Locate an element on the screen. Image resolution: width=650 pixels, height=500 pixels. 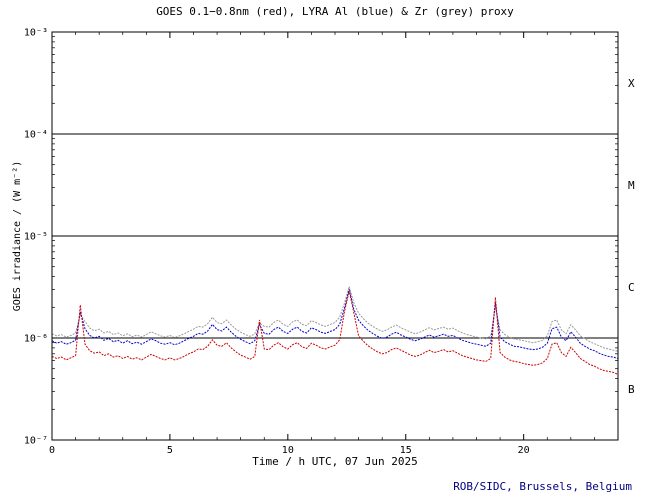
x-axis-label: Time / h UTC, 07 Jun 2025 is located at coordinates (335, 461).